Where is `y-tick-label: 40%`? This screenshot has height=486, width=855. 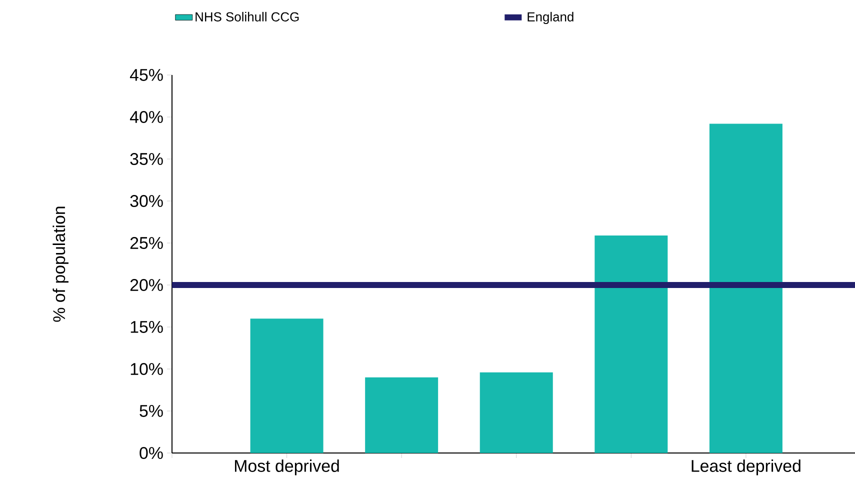 y-tick-label: 40% is located at coordinates (146, 117).